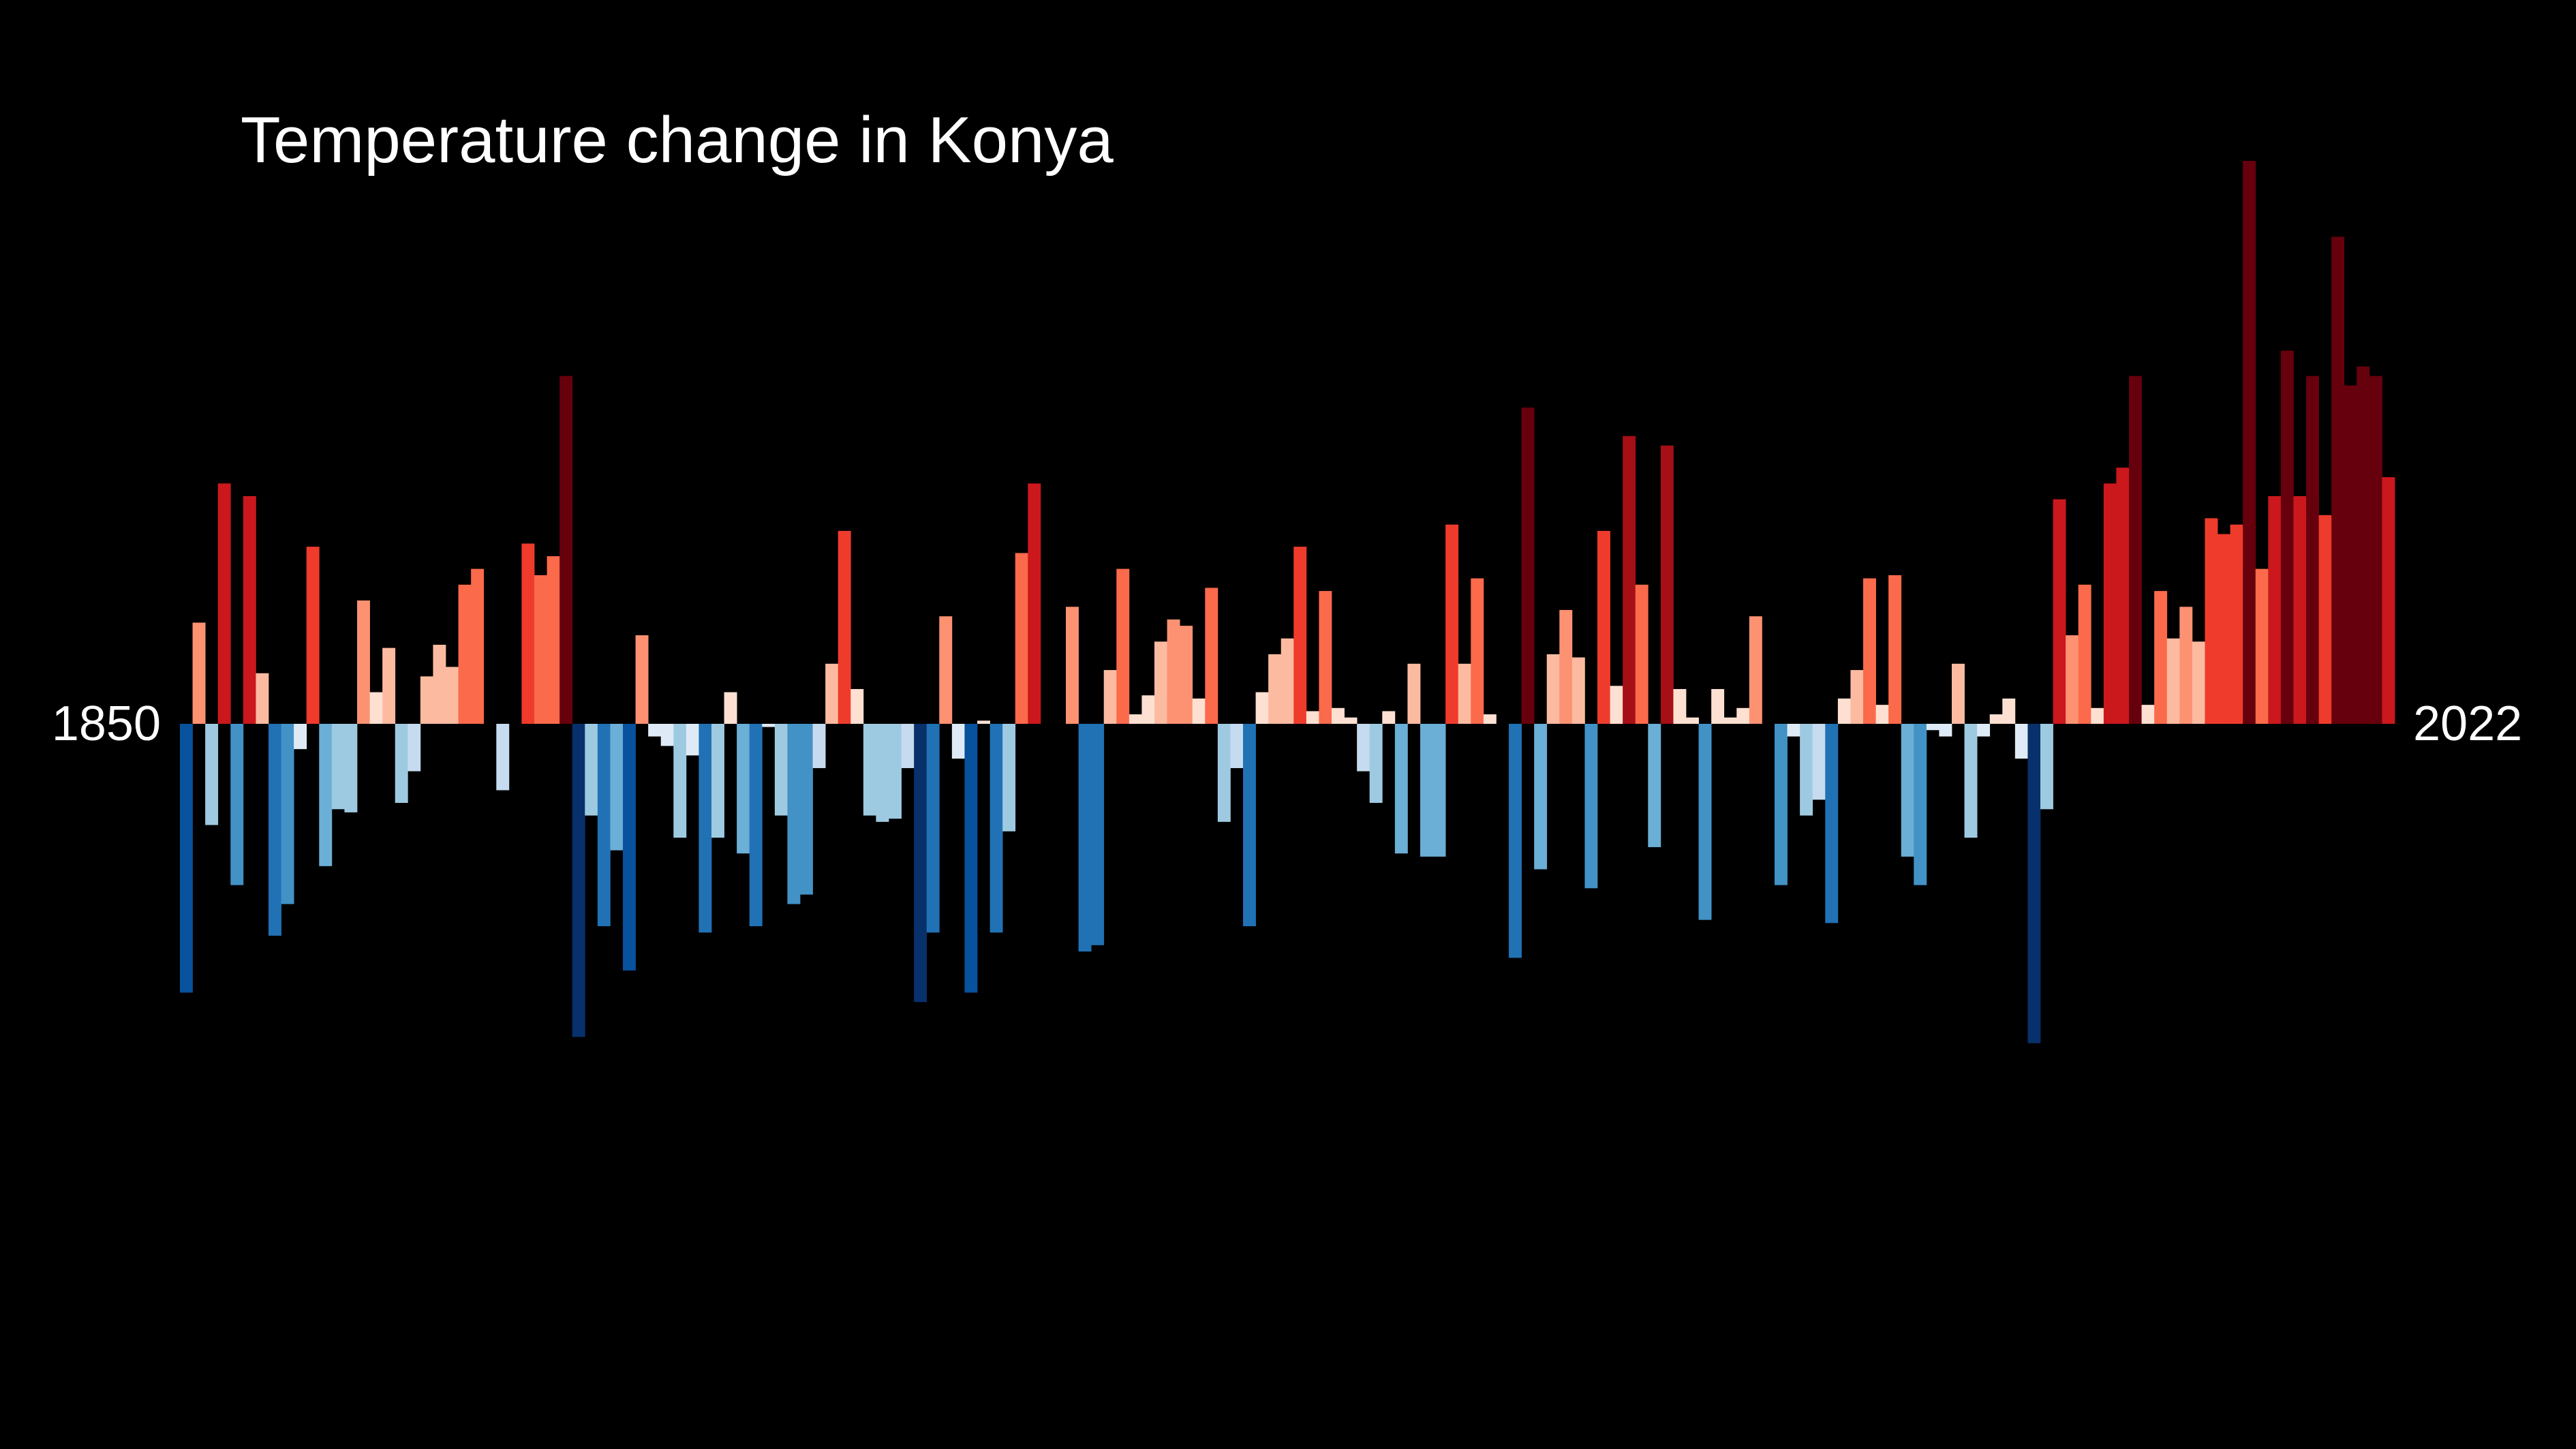 This screenshot has width=2576, height=1449. I want to click on bar-2017, so click(2300, 609).